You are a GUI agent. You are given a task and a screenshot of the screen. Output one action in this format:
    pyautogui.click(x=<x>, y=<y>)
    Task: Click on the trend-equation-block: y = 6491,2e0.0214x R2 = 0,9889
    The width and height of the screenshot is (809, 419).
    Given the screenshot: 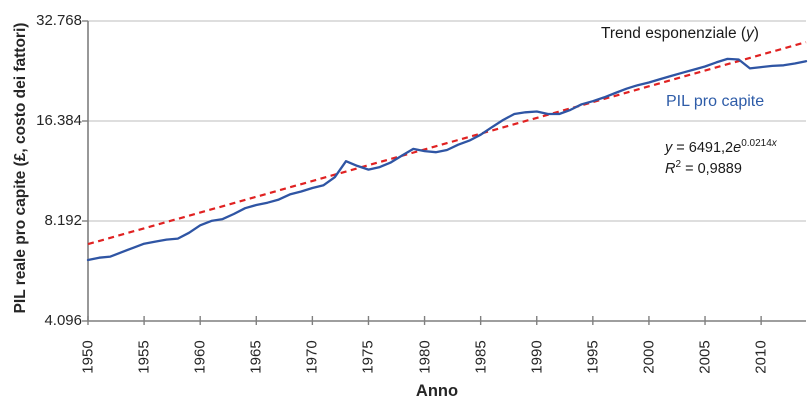 What is the action you would take?
    pyautogui.click(x=721, y=158)
    